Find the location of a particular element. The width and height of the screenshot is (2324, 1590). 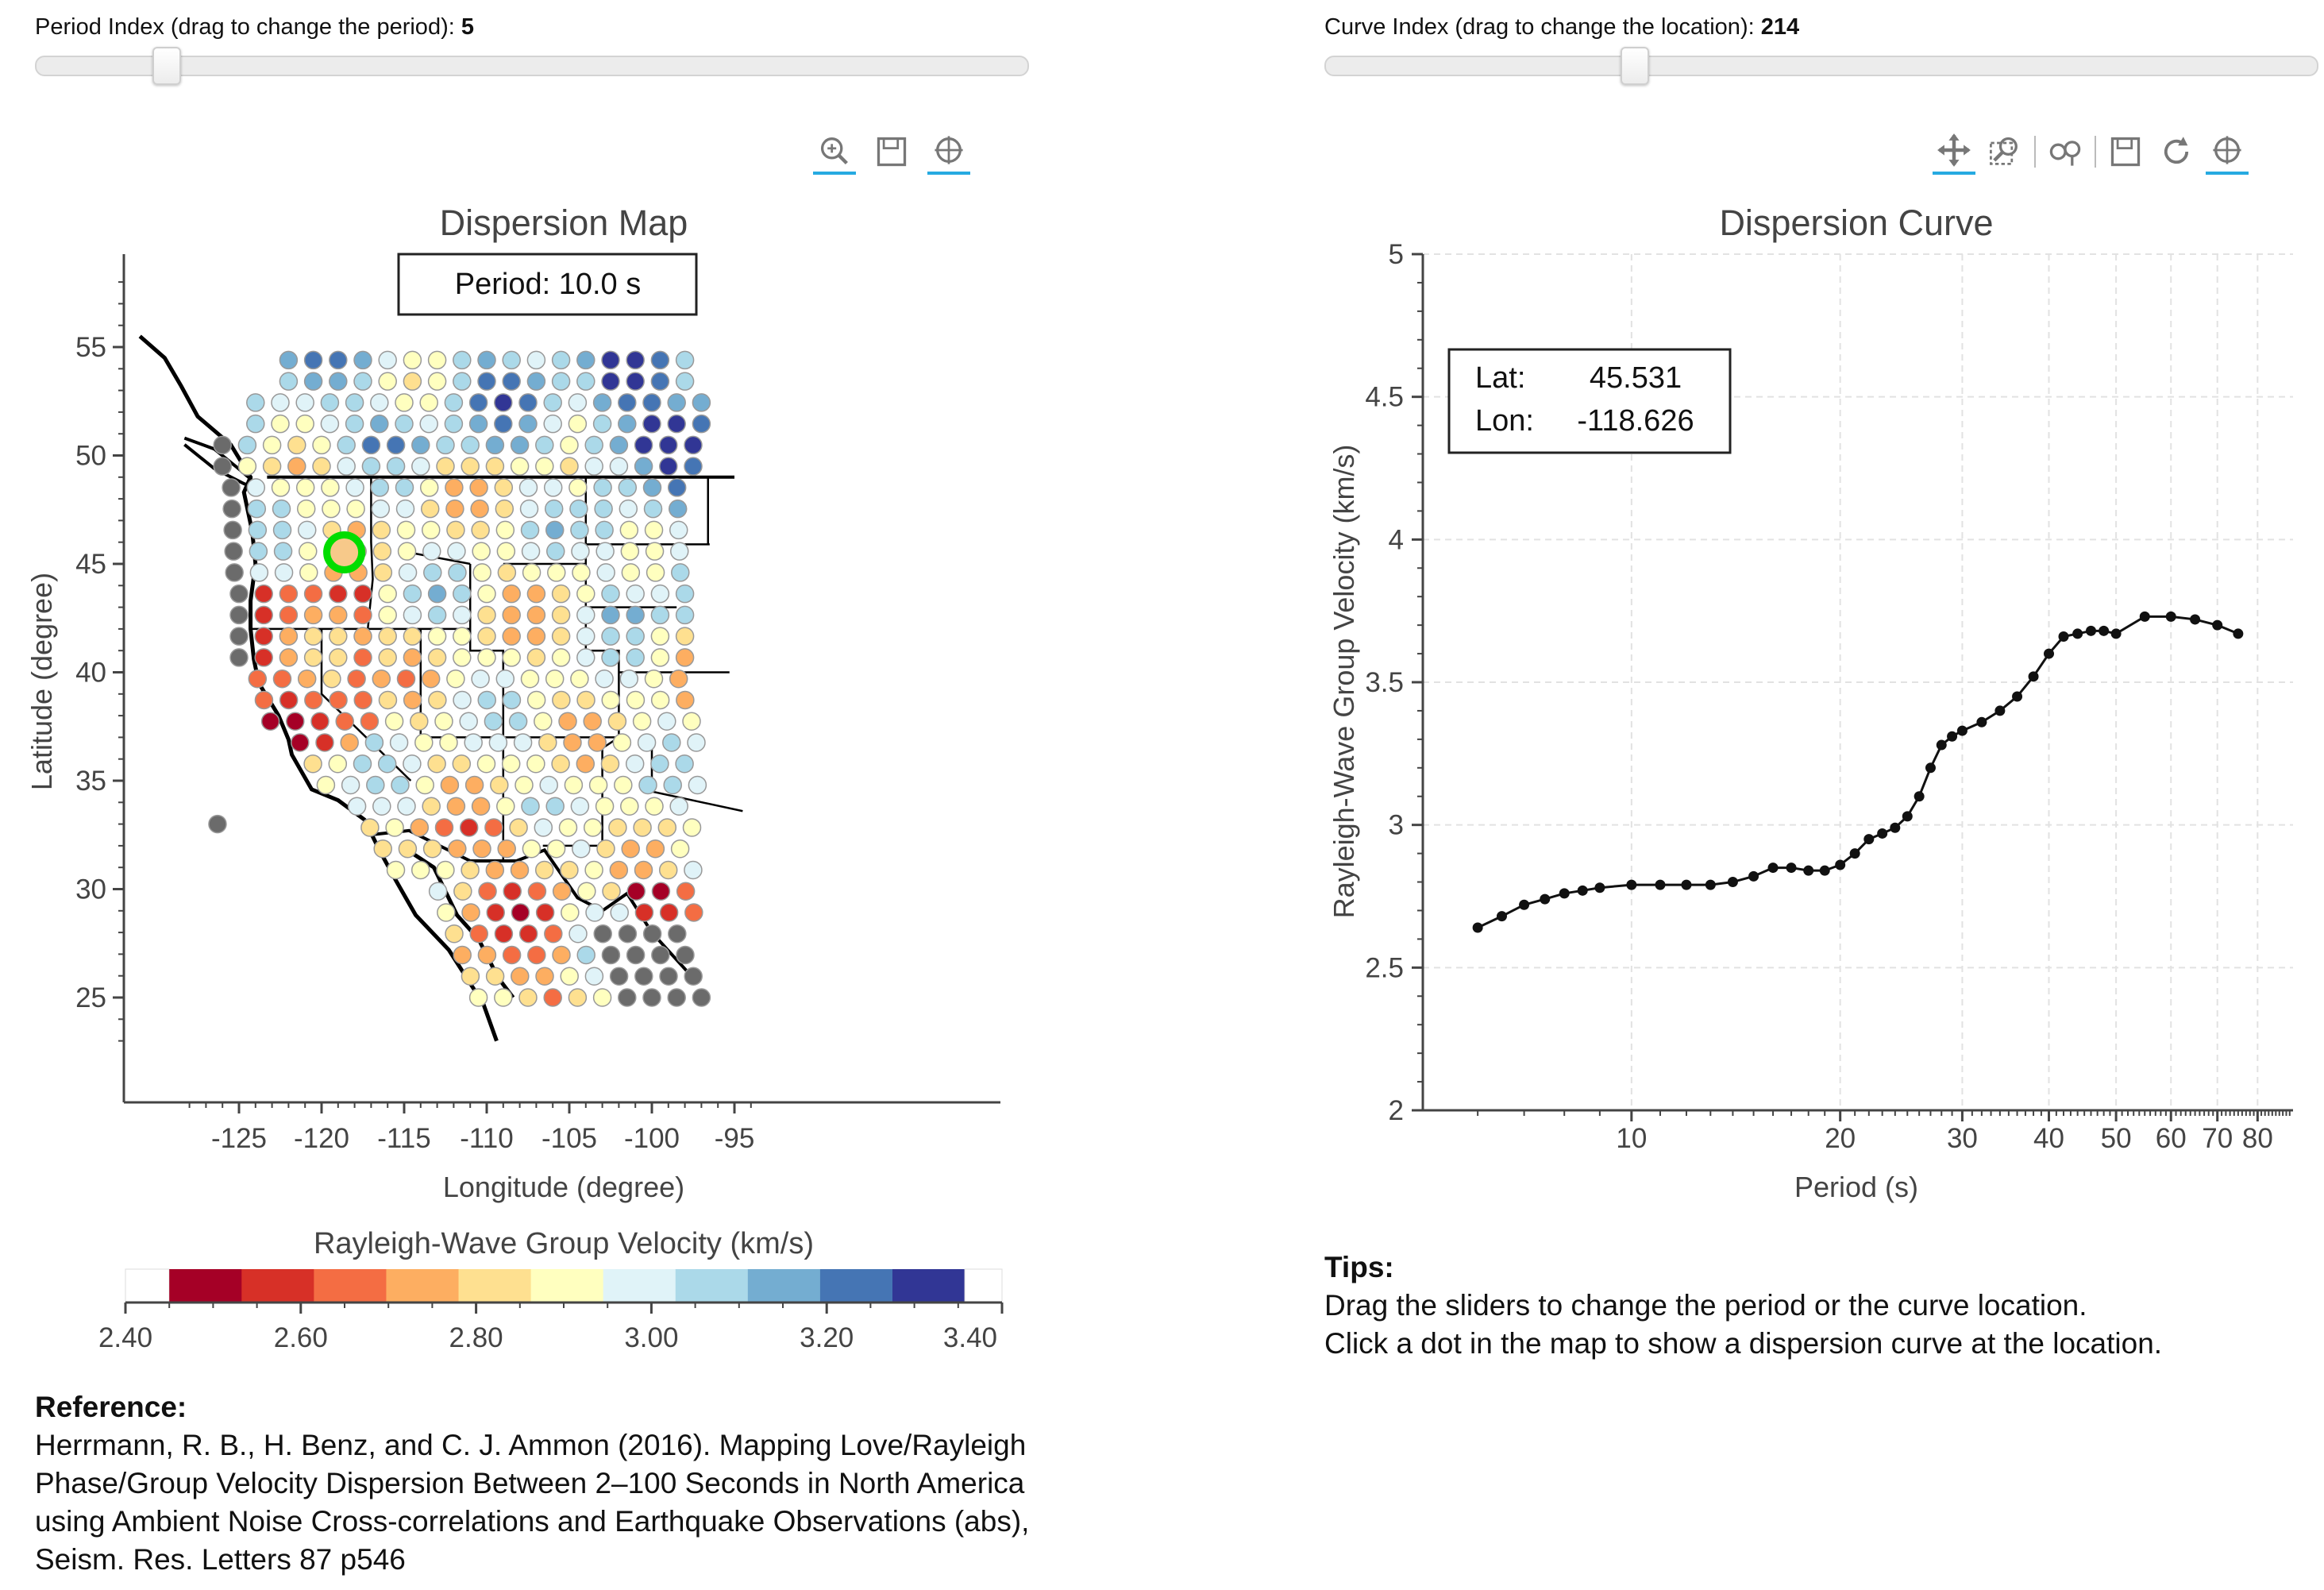

map-save-tool is located at coordinates (892, 151).